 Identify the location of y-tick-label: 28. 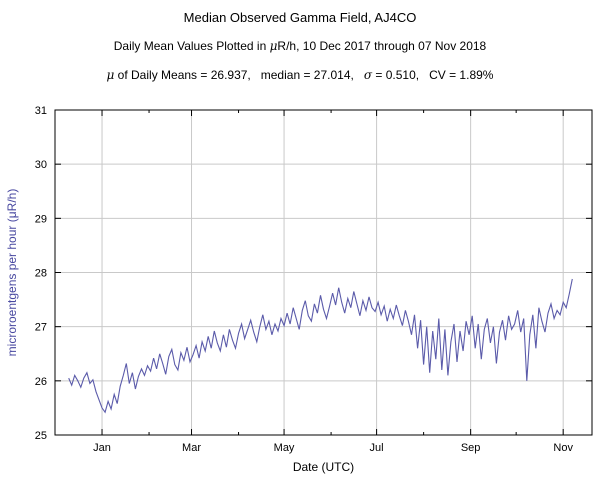
(41, 274).